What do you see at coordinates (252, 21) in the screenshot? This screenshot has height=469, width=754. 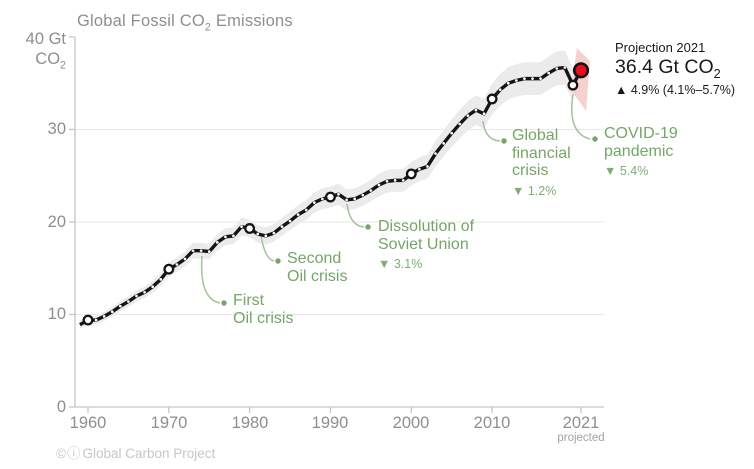 I see `chart-title-text-2: Emissions` at bounding box center [252, 21].